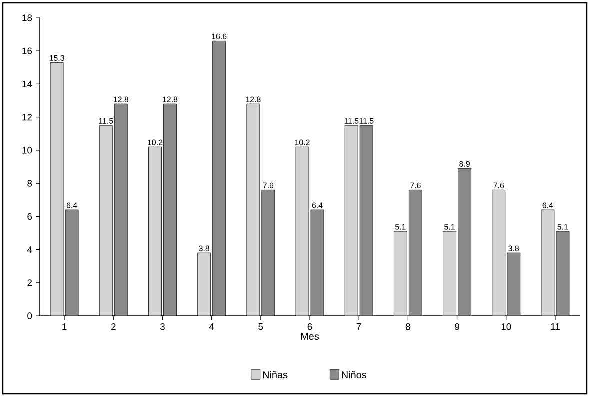  Describe the element at coordinates (408, 327) in the screenshot. I see `x-tick-label: 8` at that location.